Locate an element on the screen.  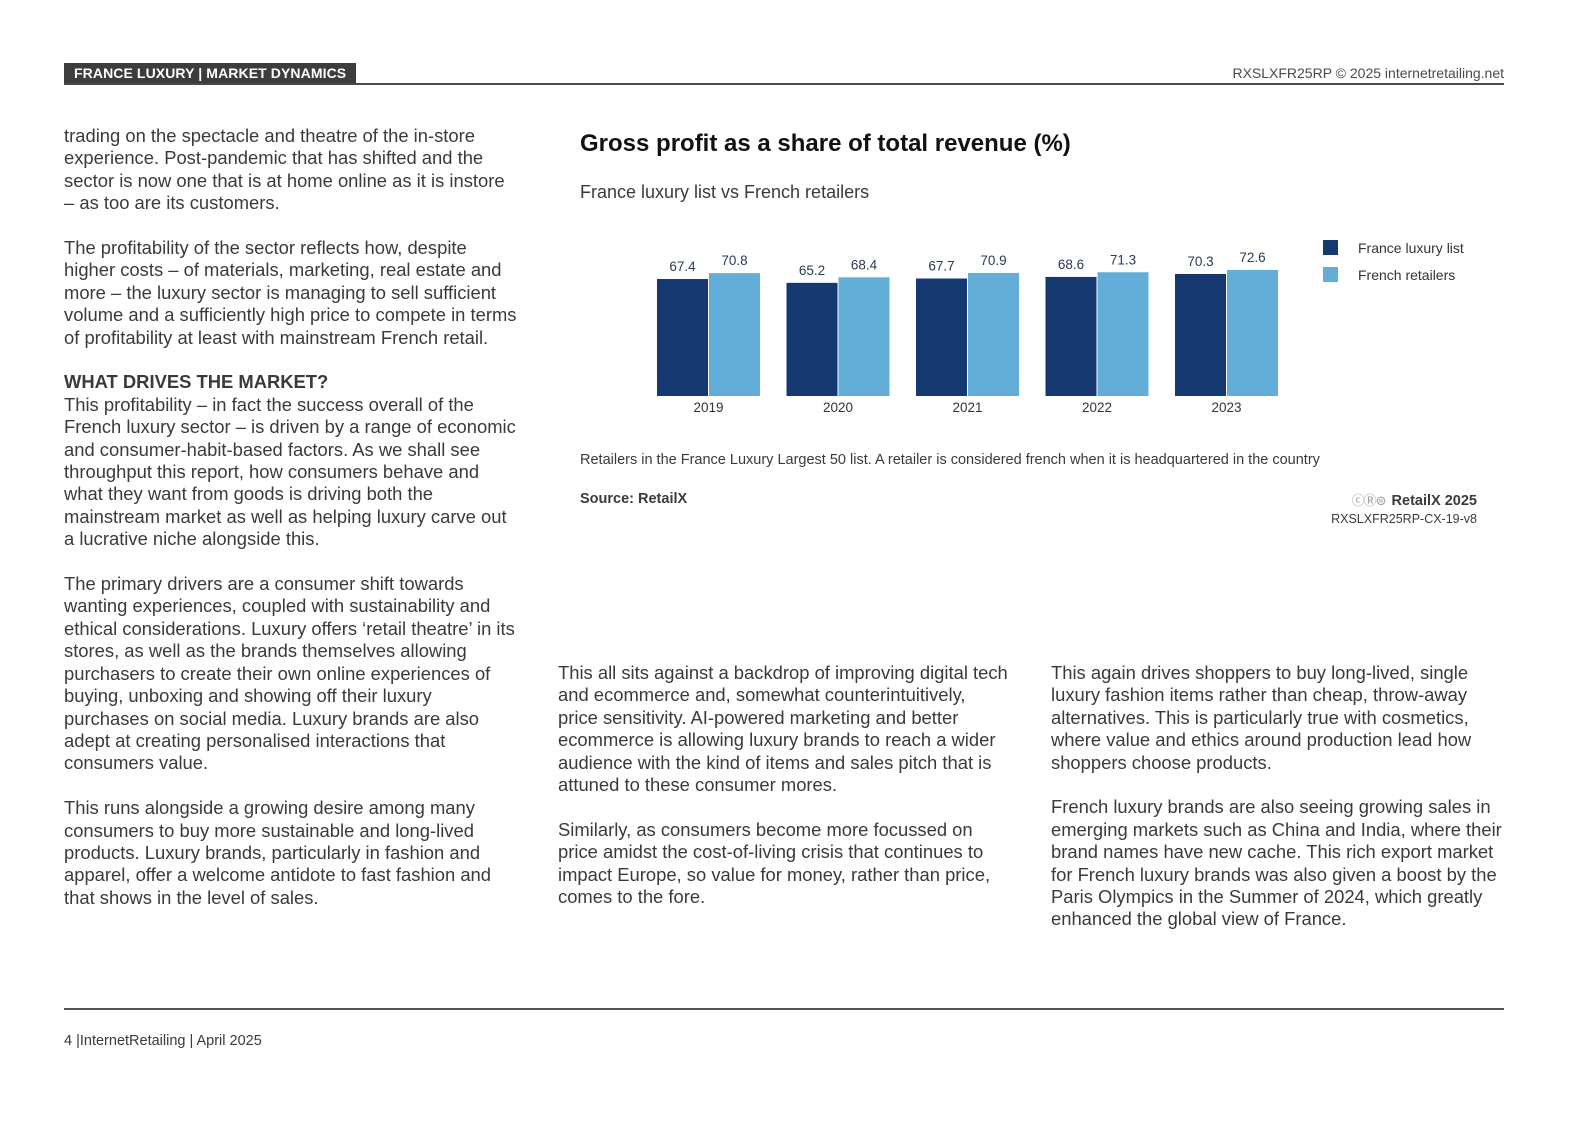
x-tick-label: 2023 is located at coordinates (1226, 407).